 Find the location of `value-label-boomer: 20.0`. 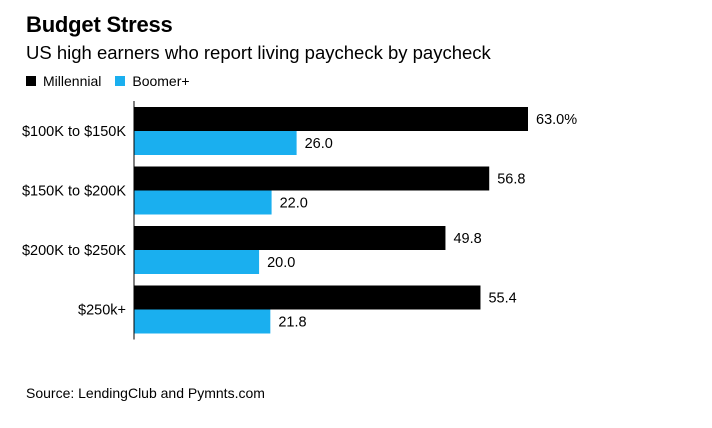

value-label-boomer: 20.0 is located at coordinates (281, 263).